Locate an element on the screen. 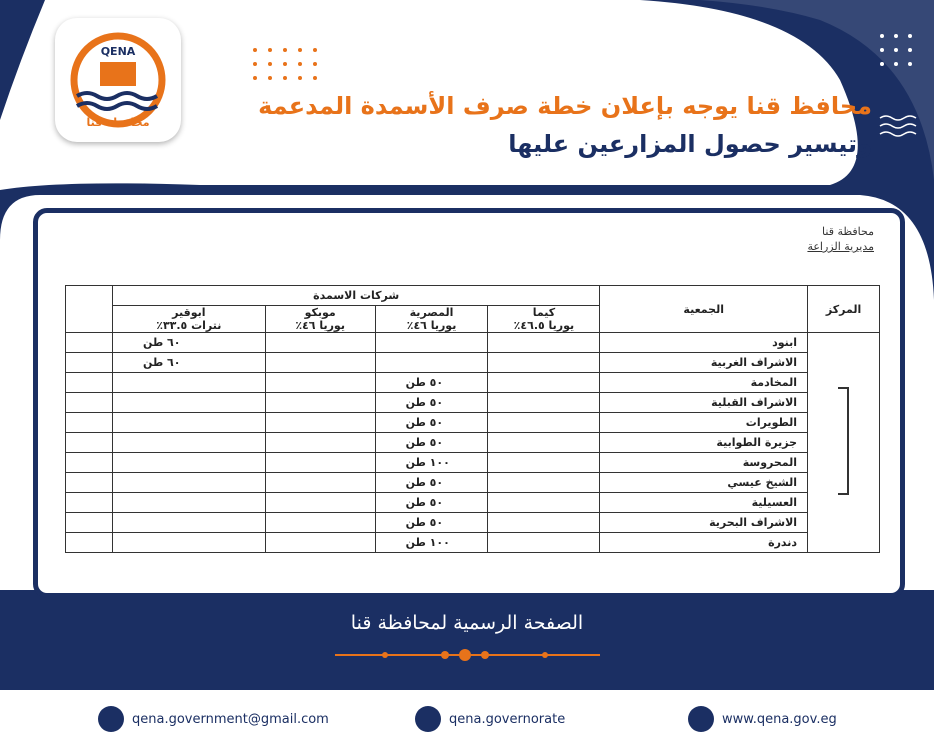 Image resolution: width=934 pixels, height=745 pixels. contact: qena.governorate is located at coordinates (490, 719).